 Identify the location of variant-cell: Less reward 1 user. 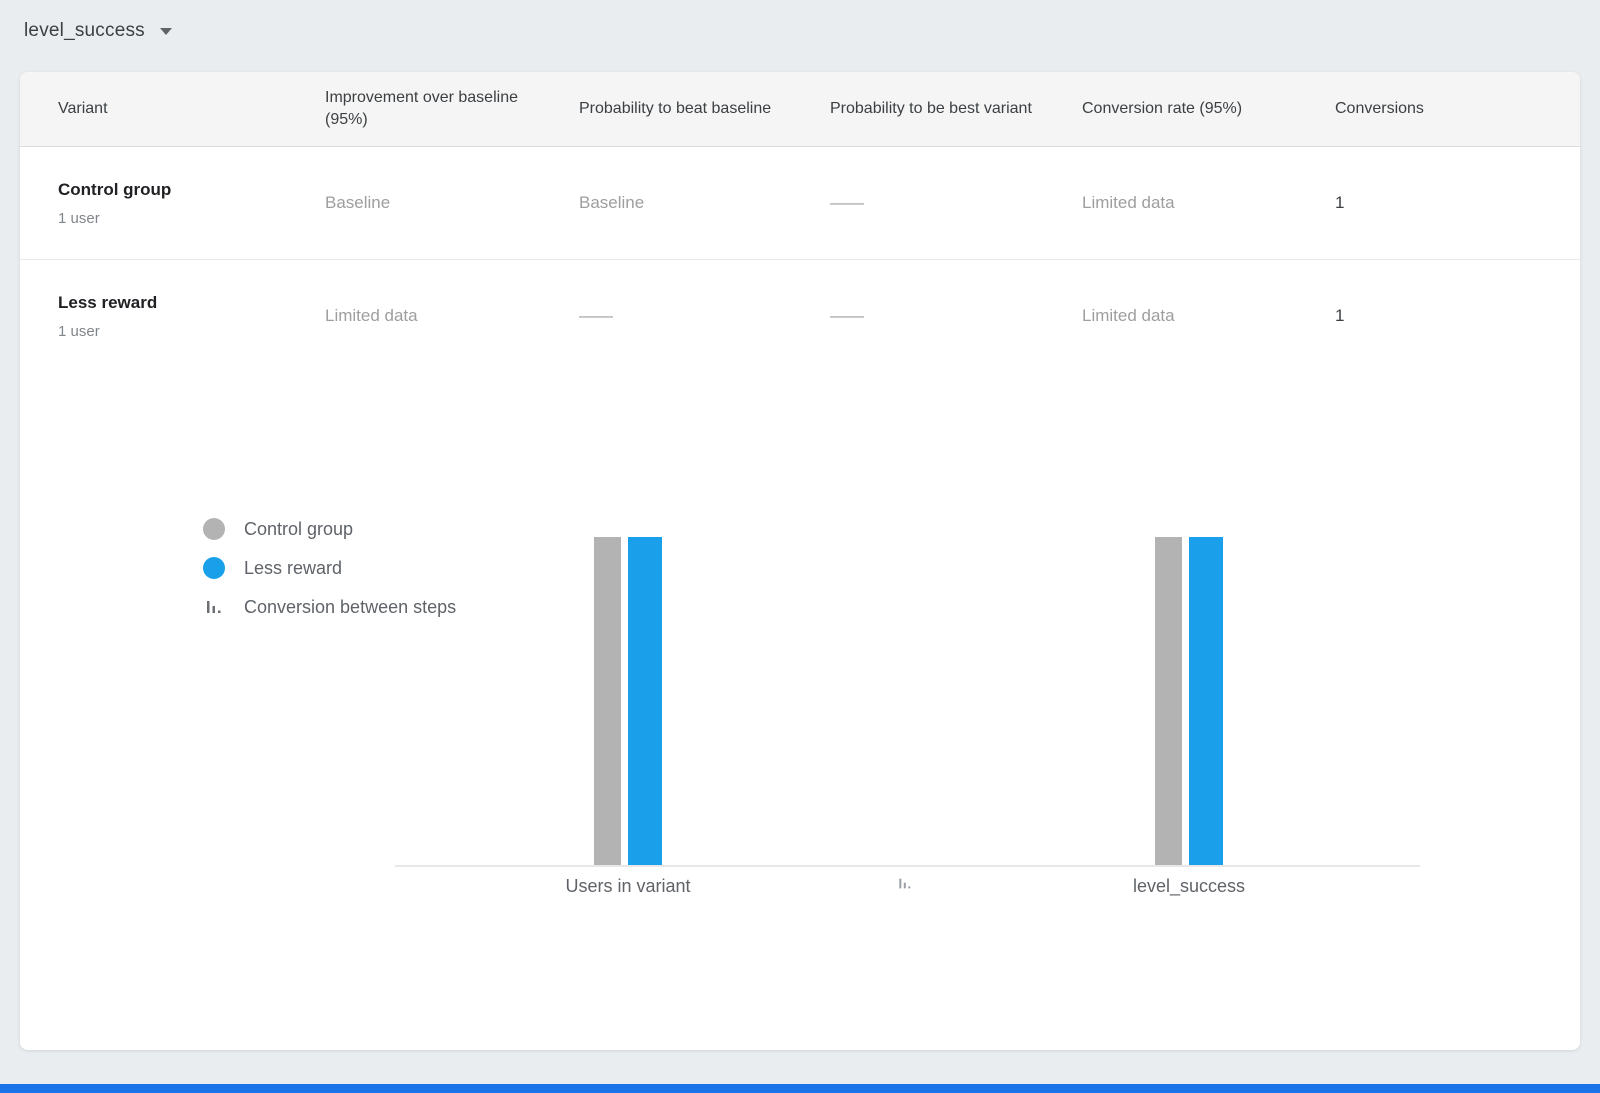
(191, 316).